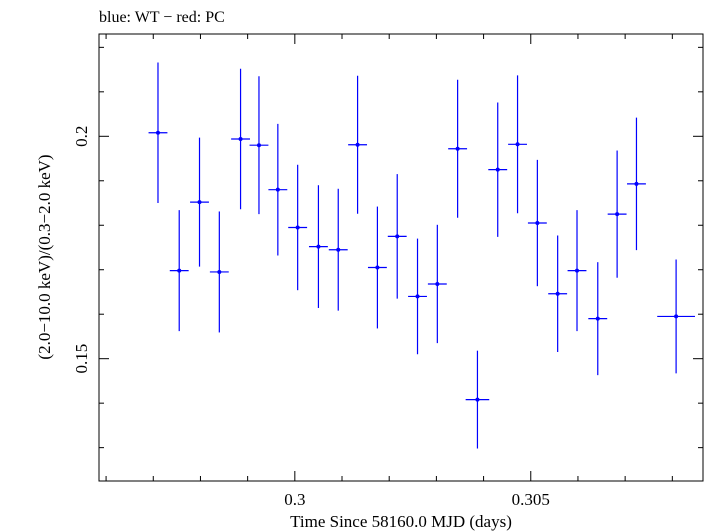 The width and height of the screenshot is (705, 532). What do you see at coordinates (81, 359) in the screenshot?
I see `y-tick-label: 0.15` at bounding box center [81, 359].